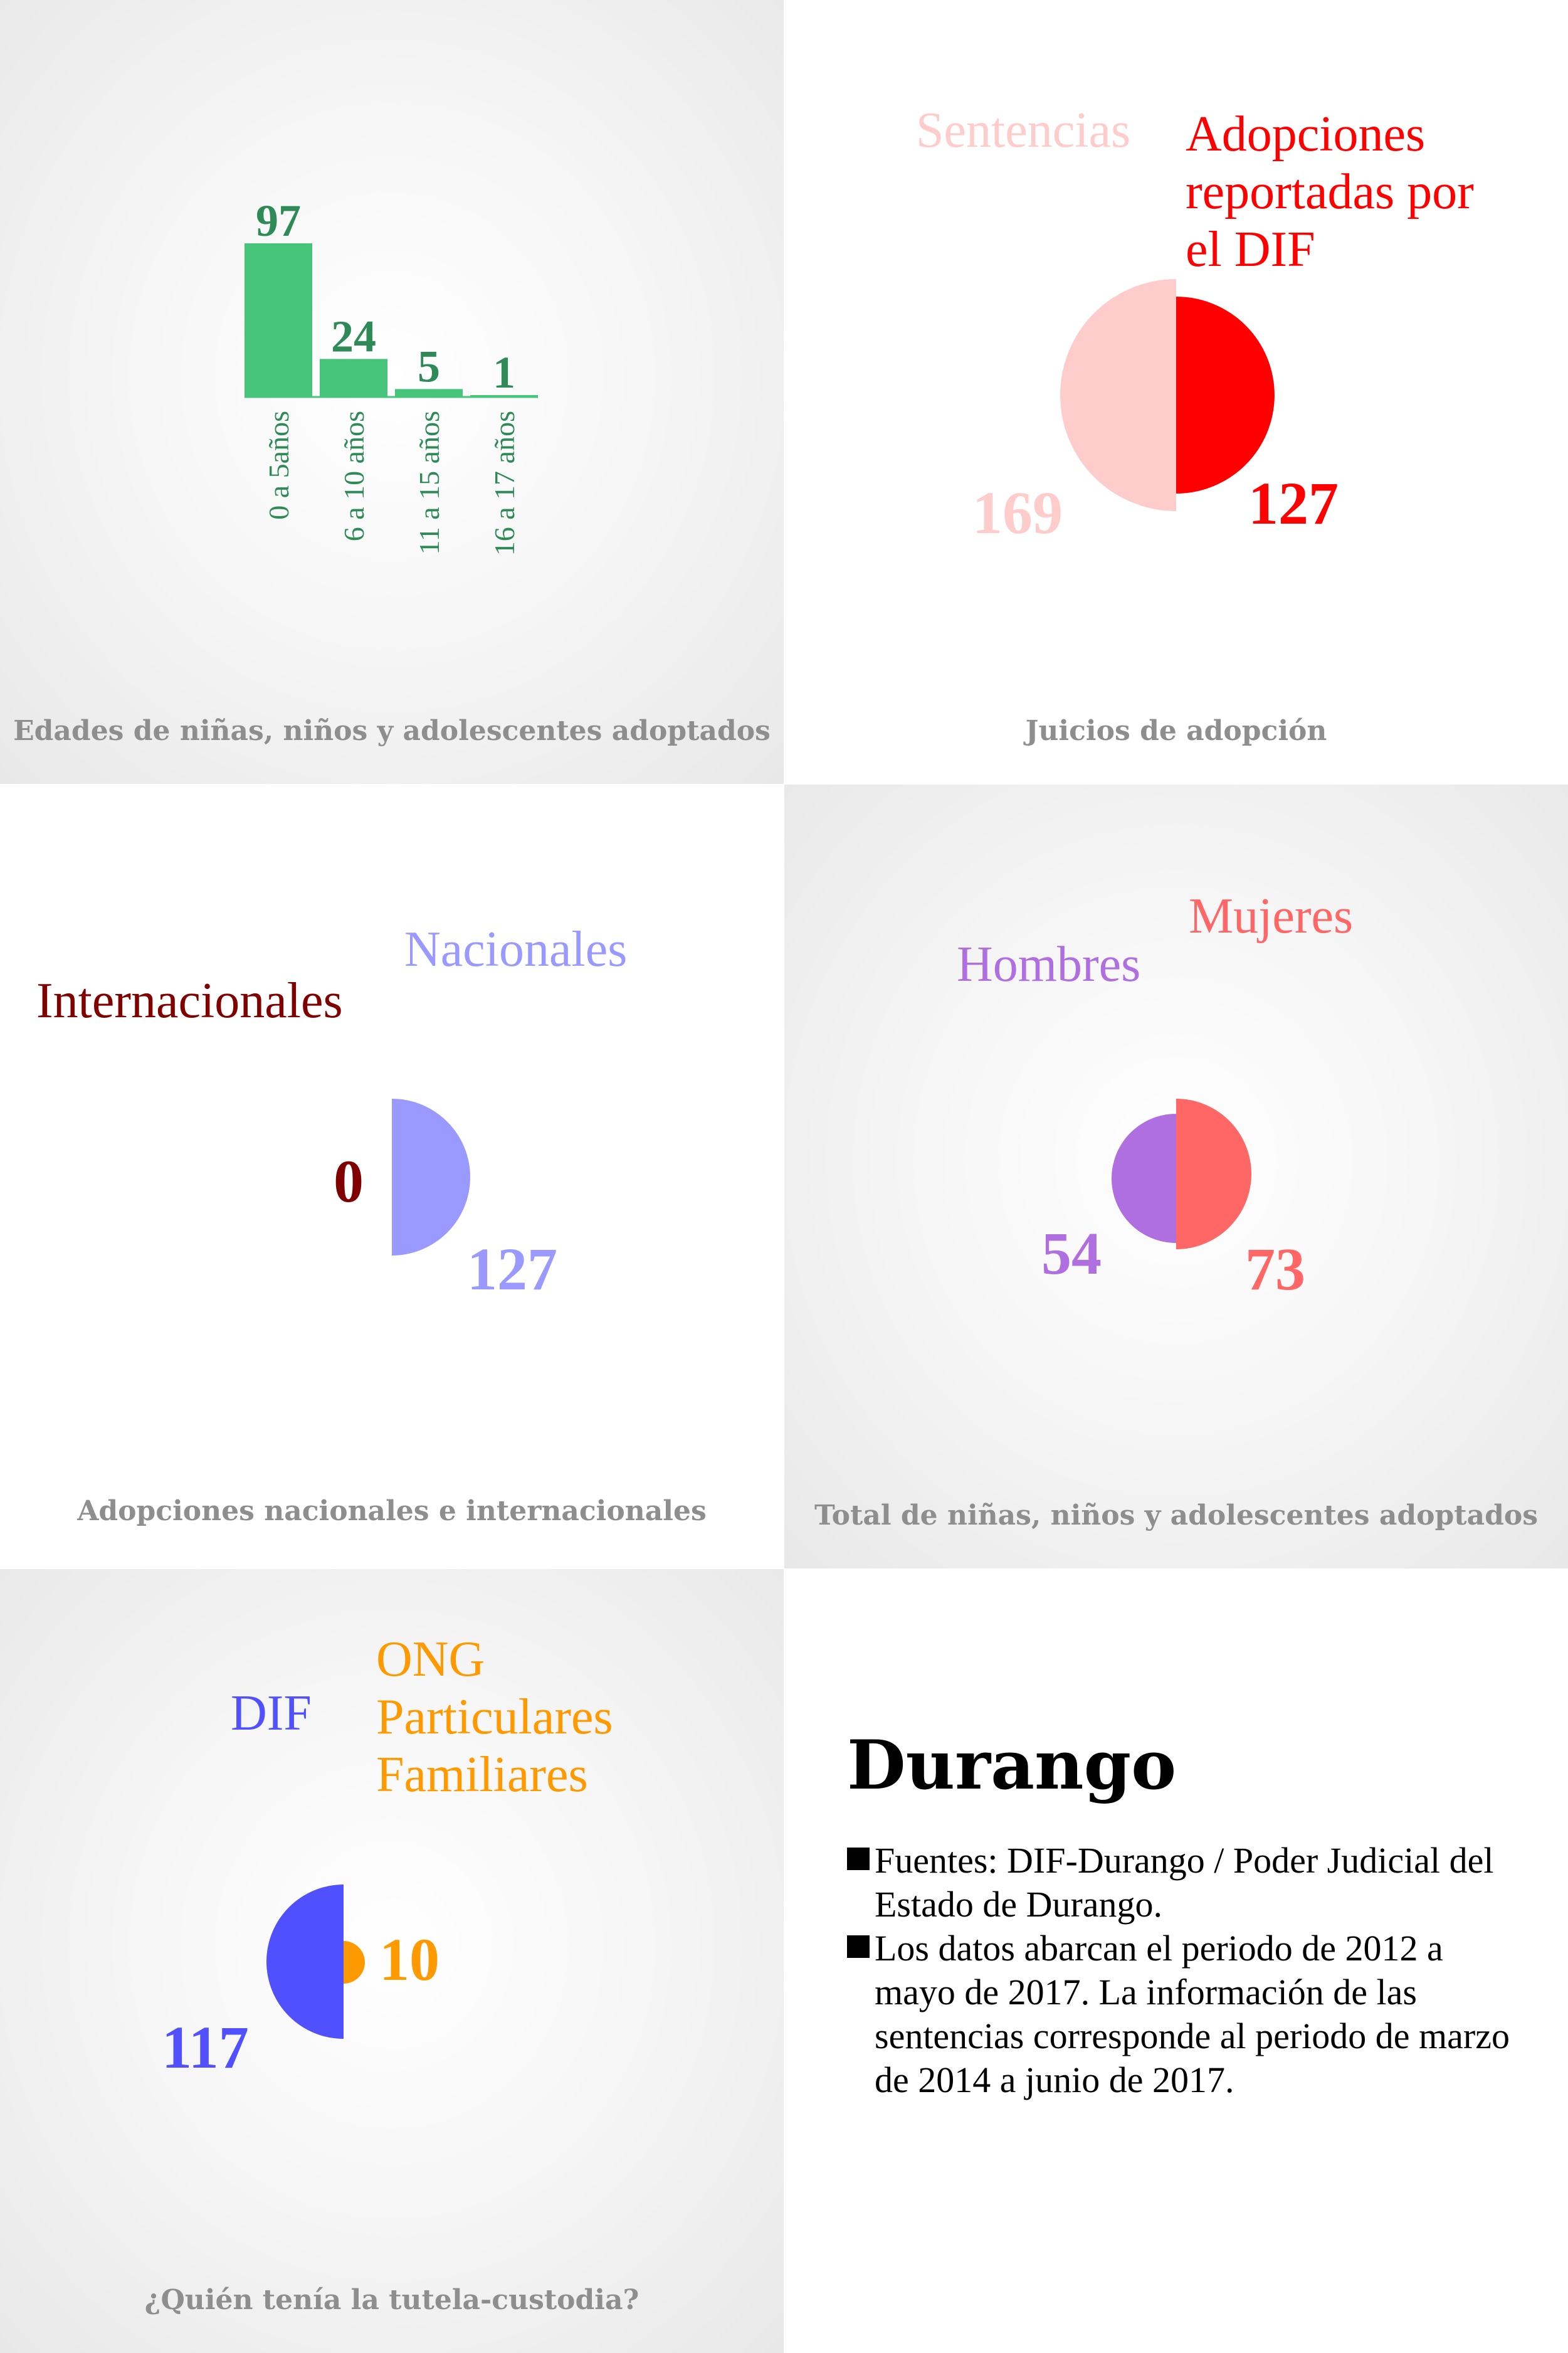 The width and height of the screenshot is (1568, 2353). I want to click on sentencias-legend: Sentencias, so click(1024, 130).